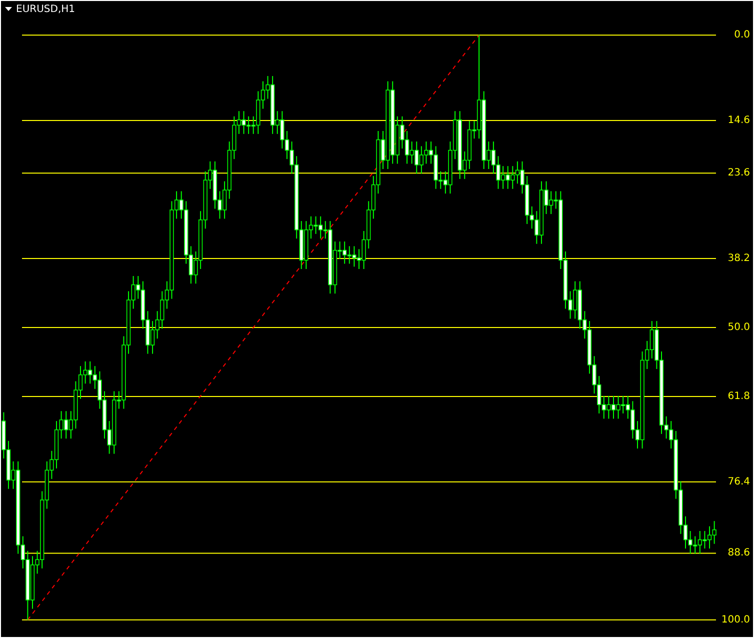  I want to click on text: 100.0, so click(735, 620).